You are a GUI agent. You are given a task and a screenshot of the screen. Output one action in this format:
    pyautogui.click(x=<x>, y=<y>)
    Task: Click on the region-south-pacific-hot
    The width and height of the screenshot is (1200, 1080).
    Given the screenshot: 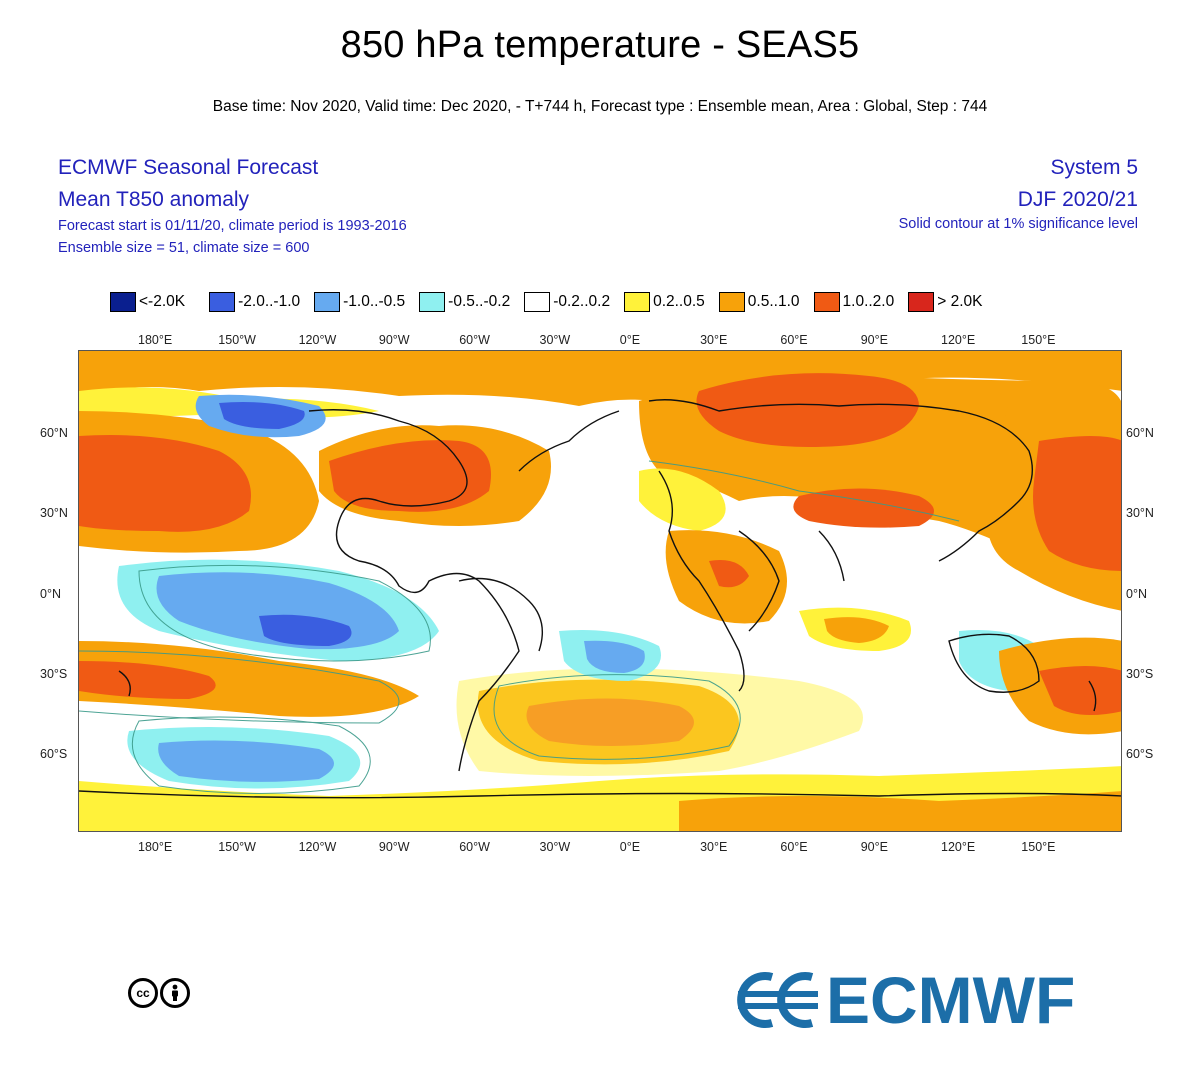 What is the action you would take?
    pyautogui.click(x=147, y=680)
    